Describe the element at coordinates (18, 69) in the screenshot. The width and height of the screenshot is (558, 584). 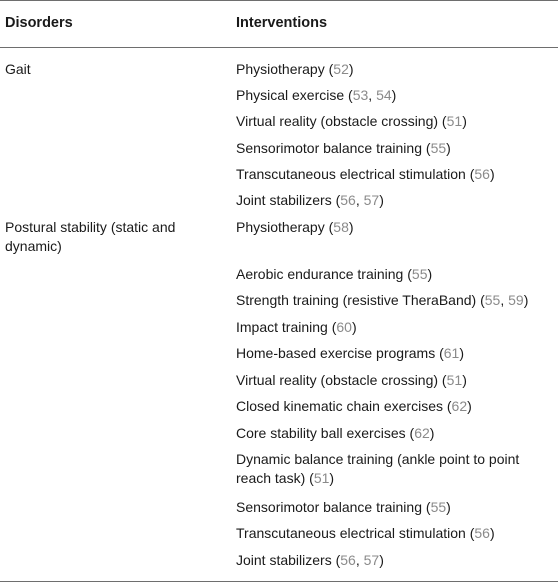
I see `disorder-cell: Gait` at that location.